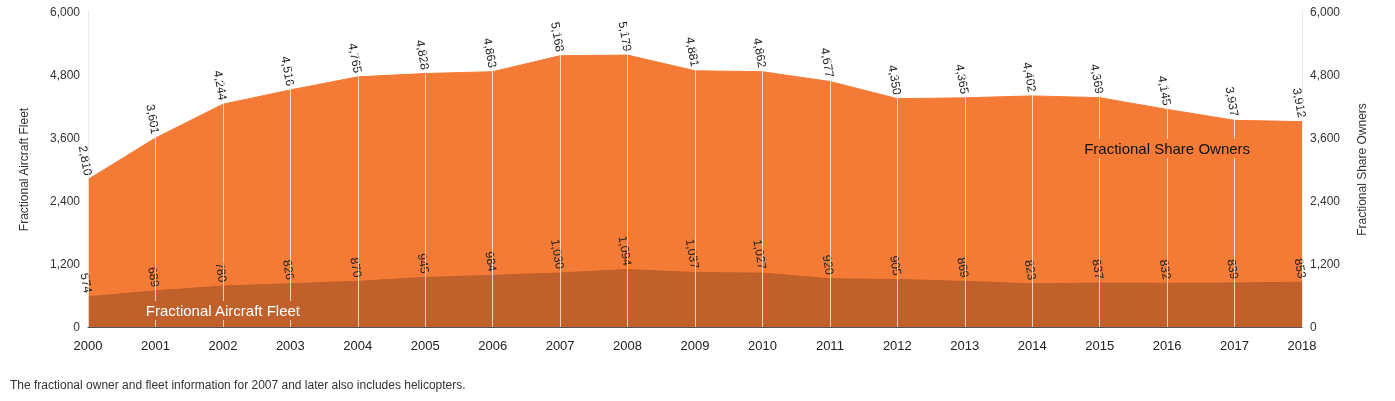  What do you see at coordinates (1097, 79) in the screenshot?
I see `data-label: 4,369` at bounding box center [1097, 79].